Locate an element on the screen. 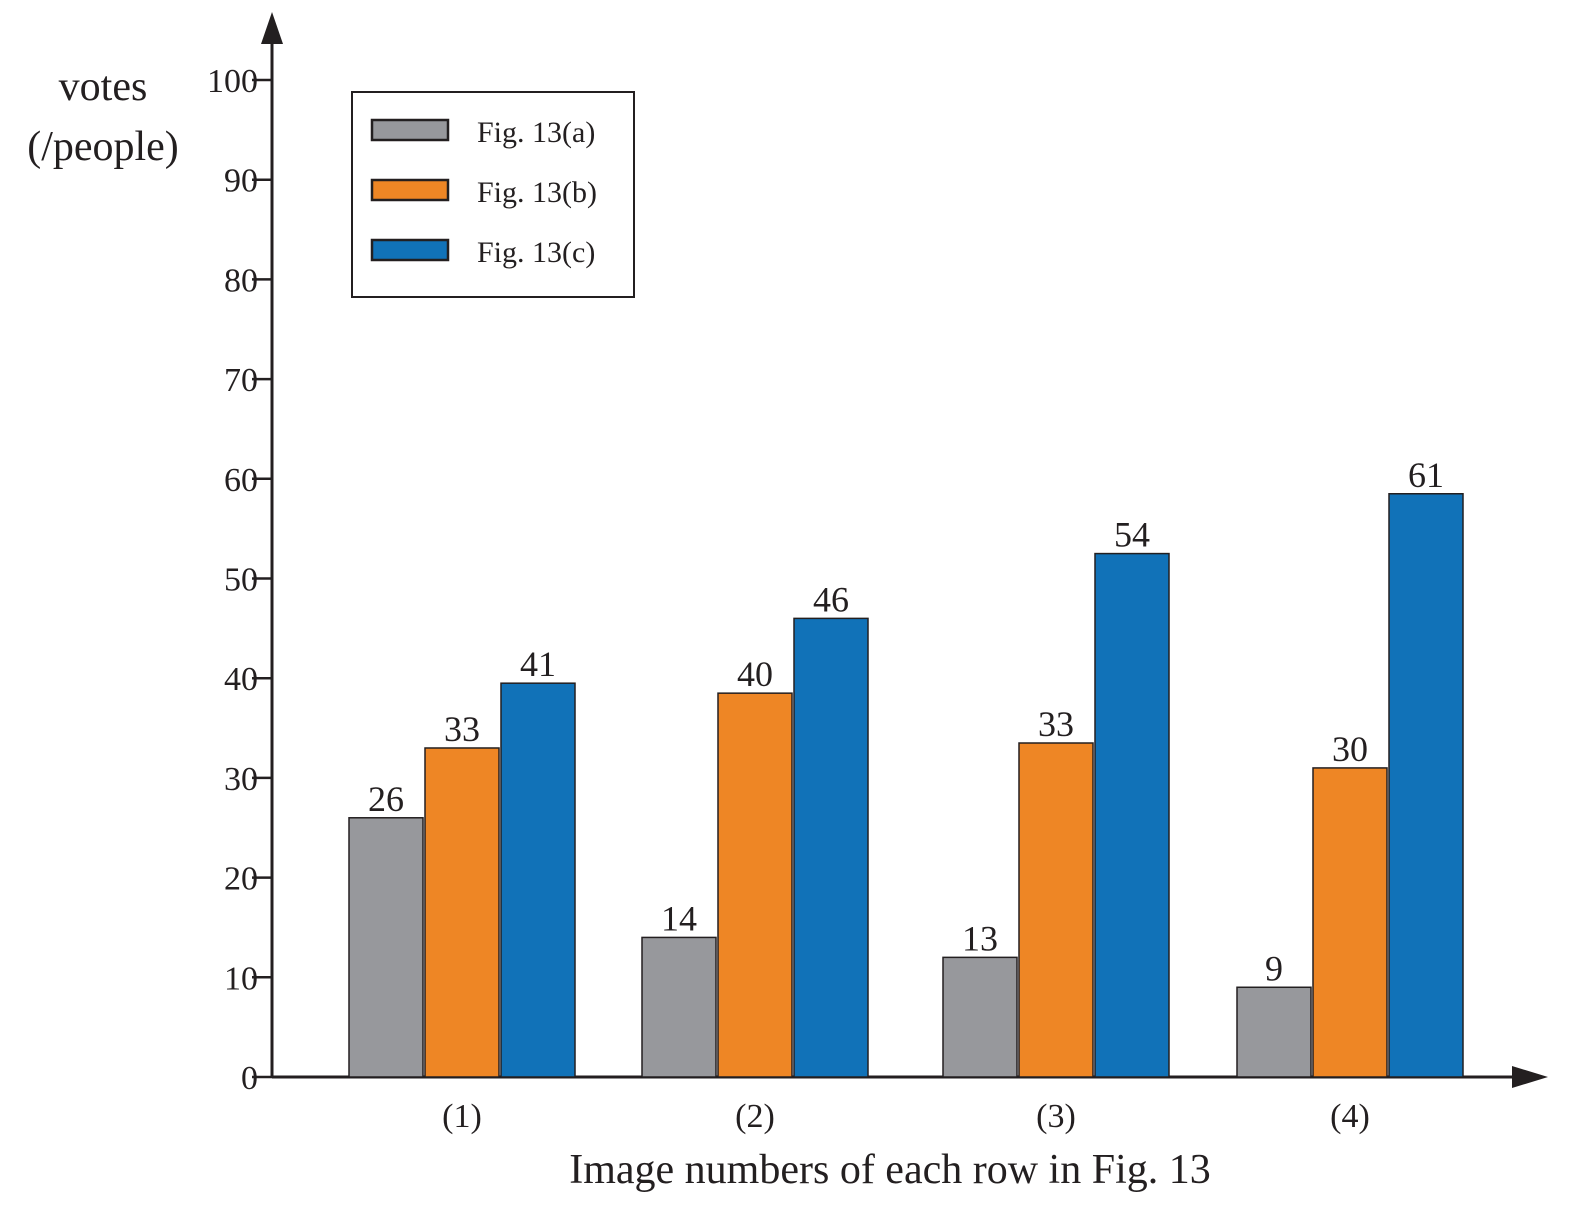 The height and width of the screenshot is (1230, 1590). category-label-2: (2) is located at coordinates (755, 1116).